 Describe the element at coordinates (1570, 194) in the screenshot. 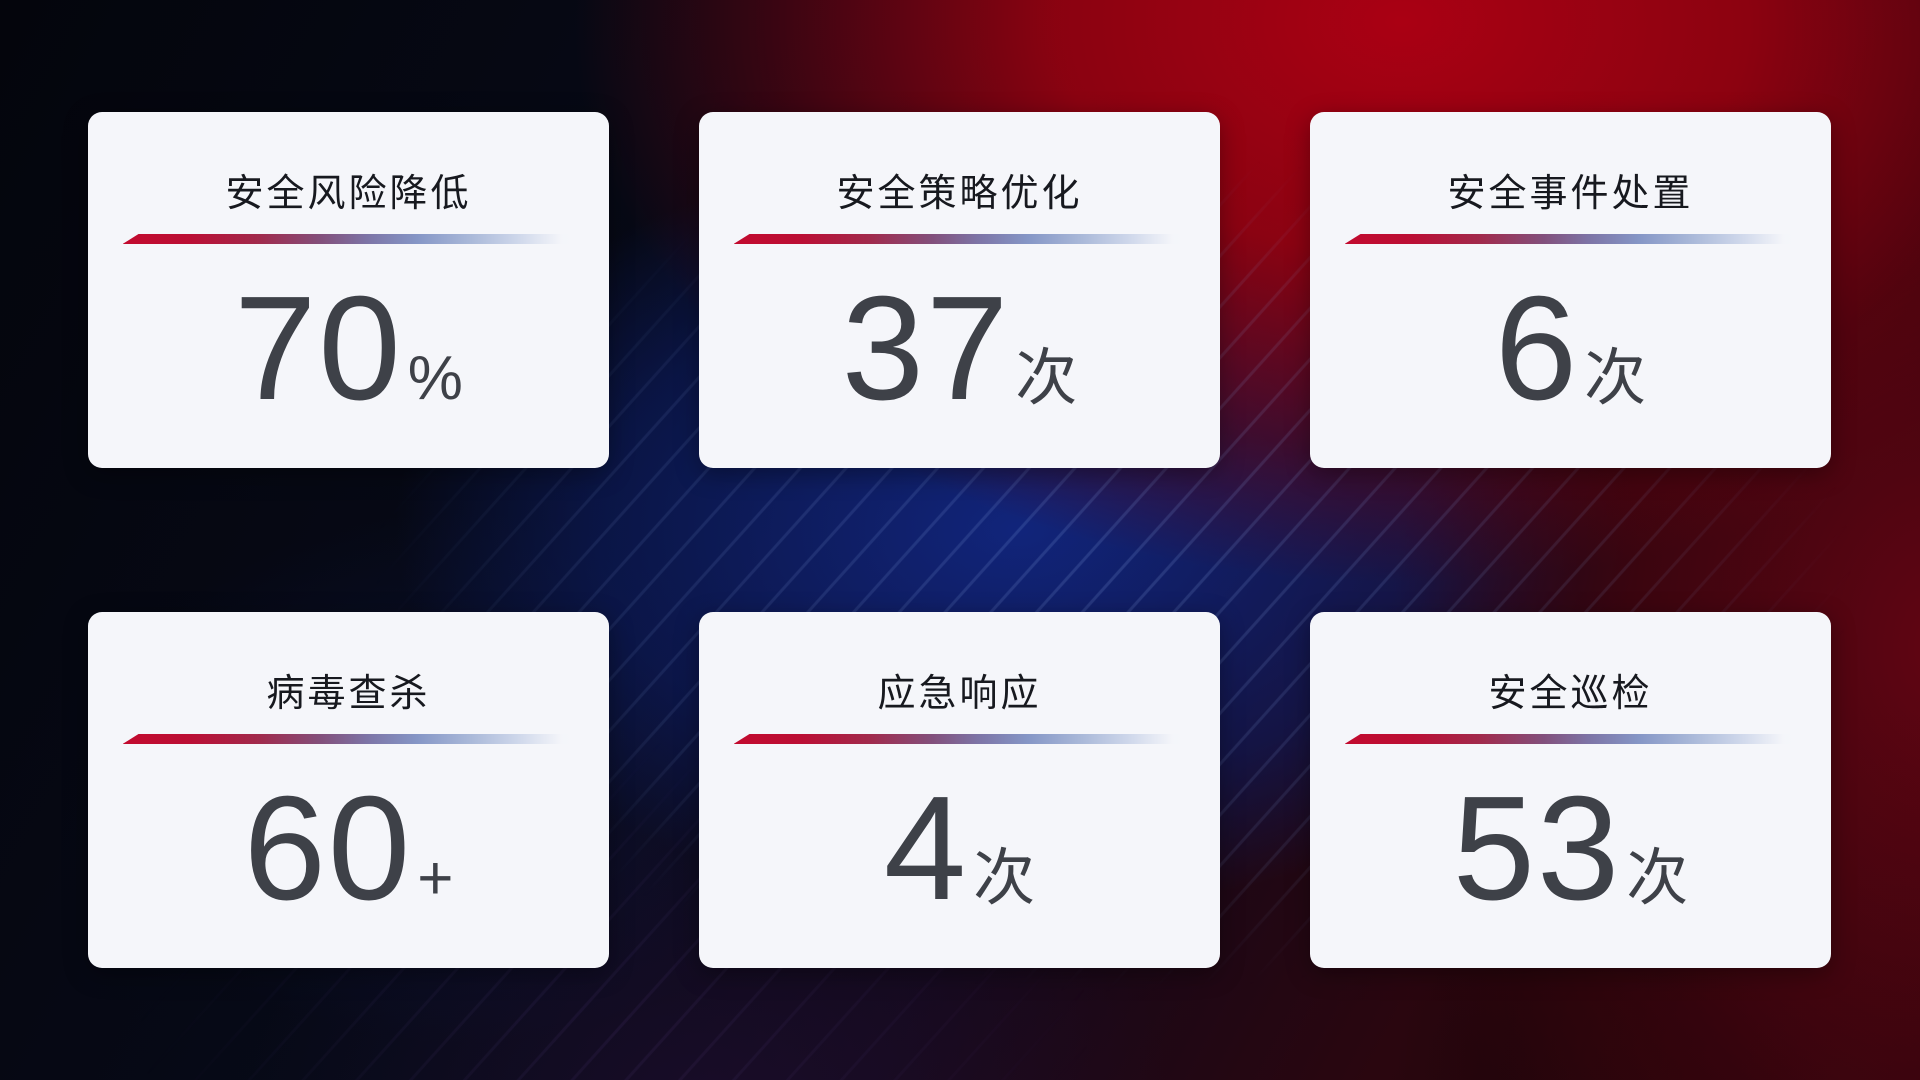

I see `stat-card-title: 安全事件处置` at that location.